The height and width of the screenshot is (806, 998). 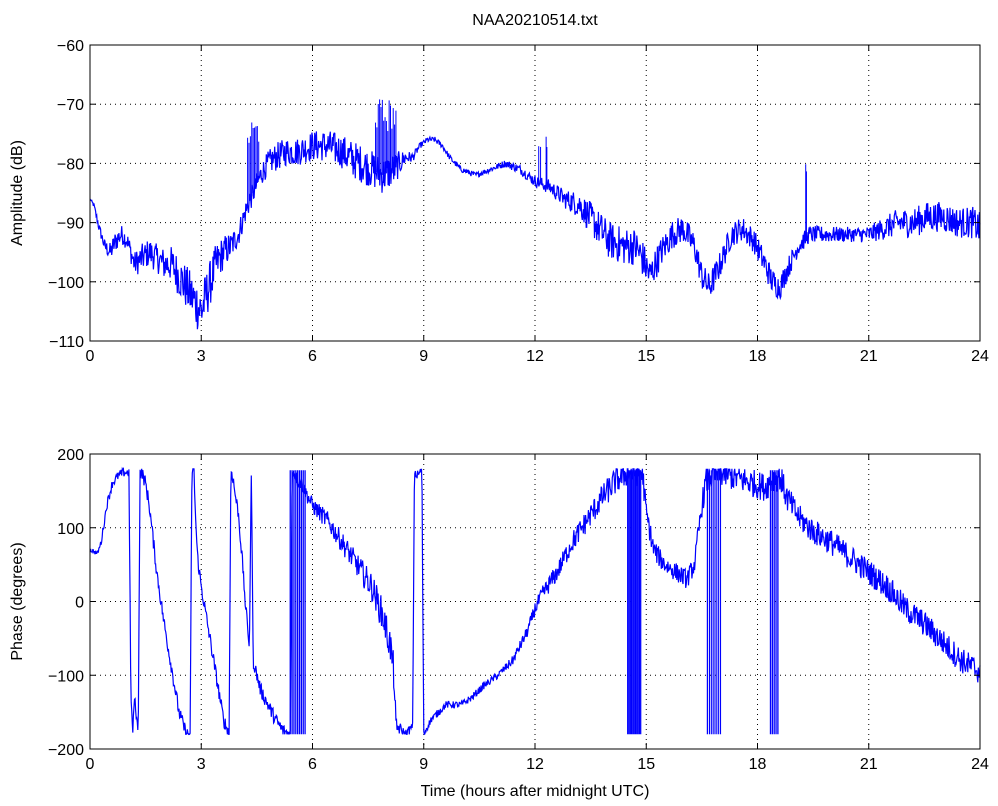 I want to click on y-tick-label: −110, so click(x=66, y=342).